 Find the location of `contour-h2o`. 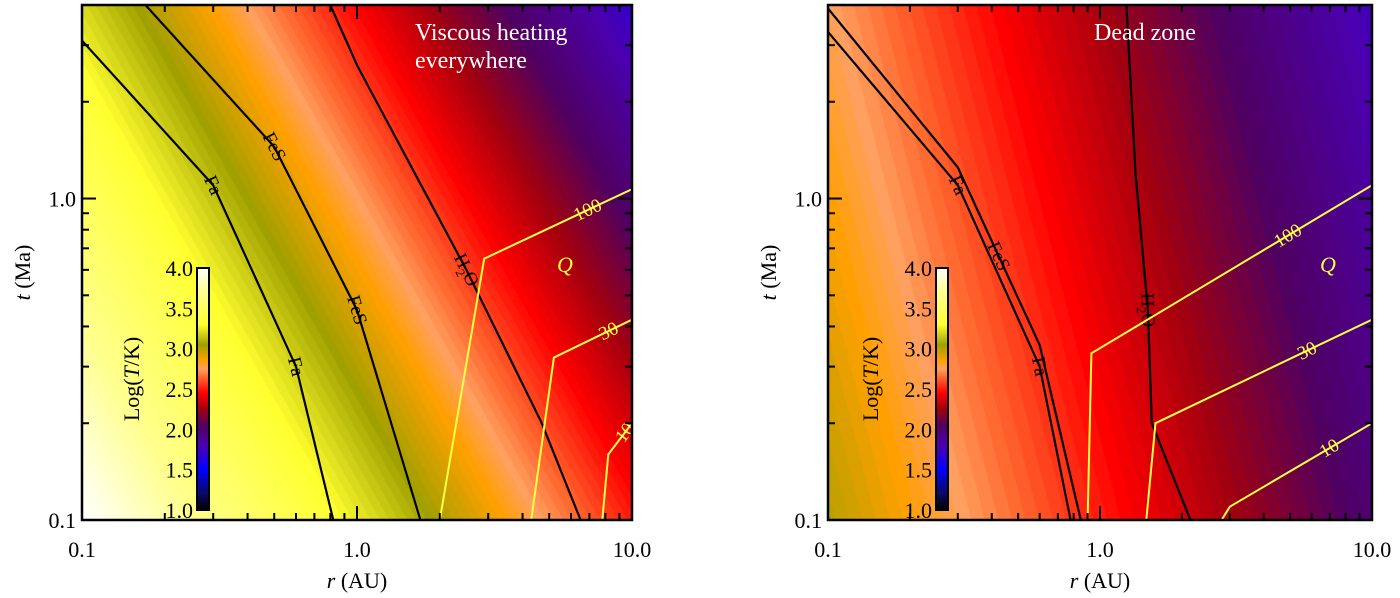

contour-h2o is located at coordinates (1158, 262).